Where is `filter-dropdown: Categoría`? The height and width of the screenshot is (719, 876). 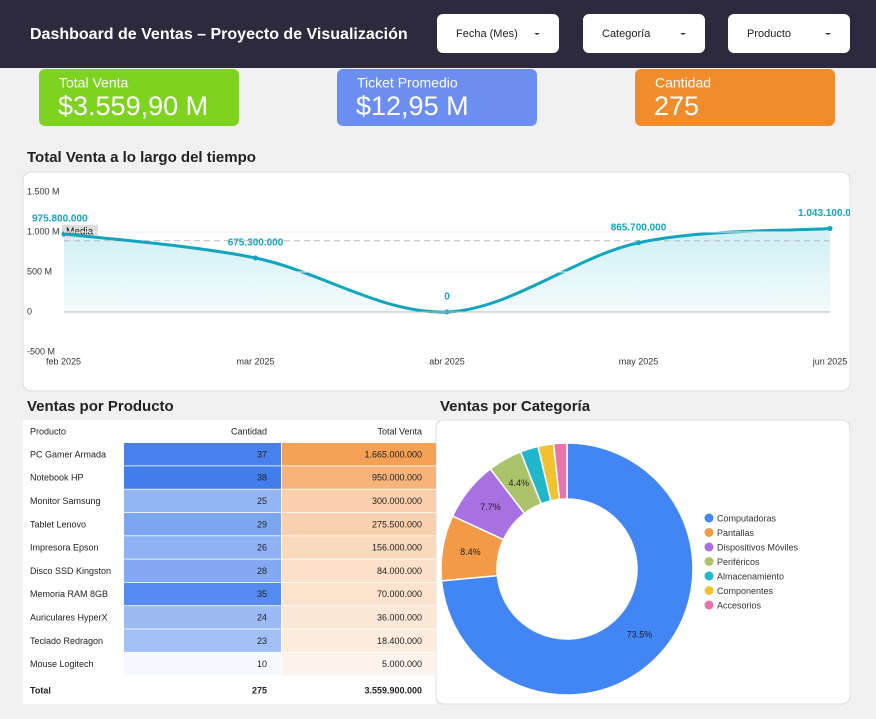
filter-dropdown: Categoría is located at coordinates (644, 33).